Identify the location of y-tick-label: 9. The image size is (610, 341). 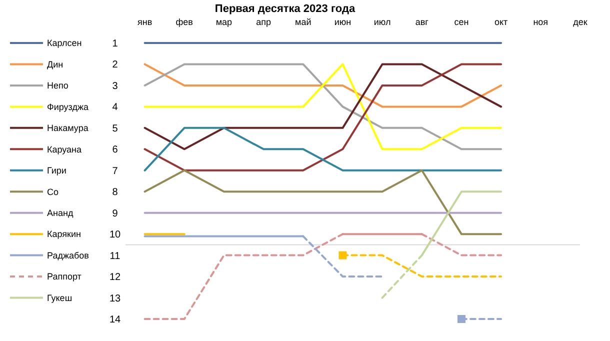
(115, 214).